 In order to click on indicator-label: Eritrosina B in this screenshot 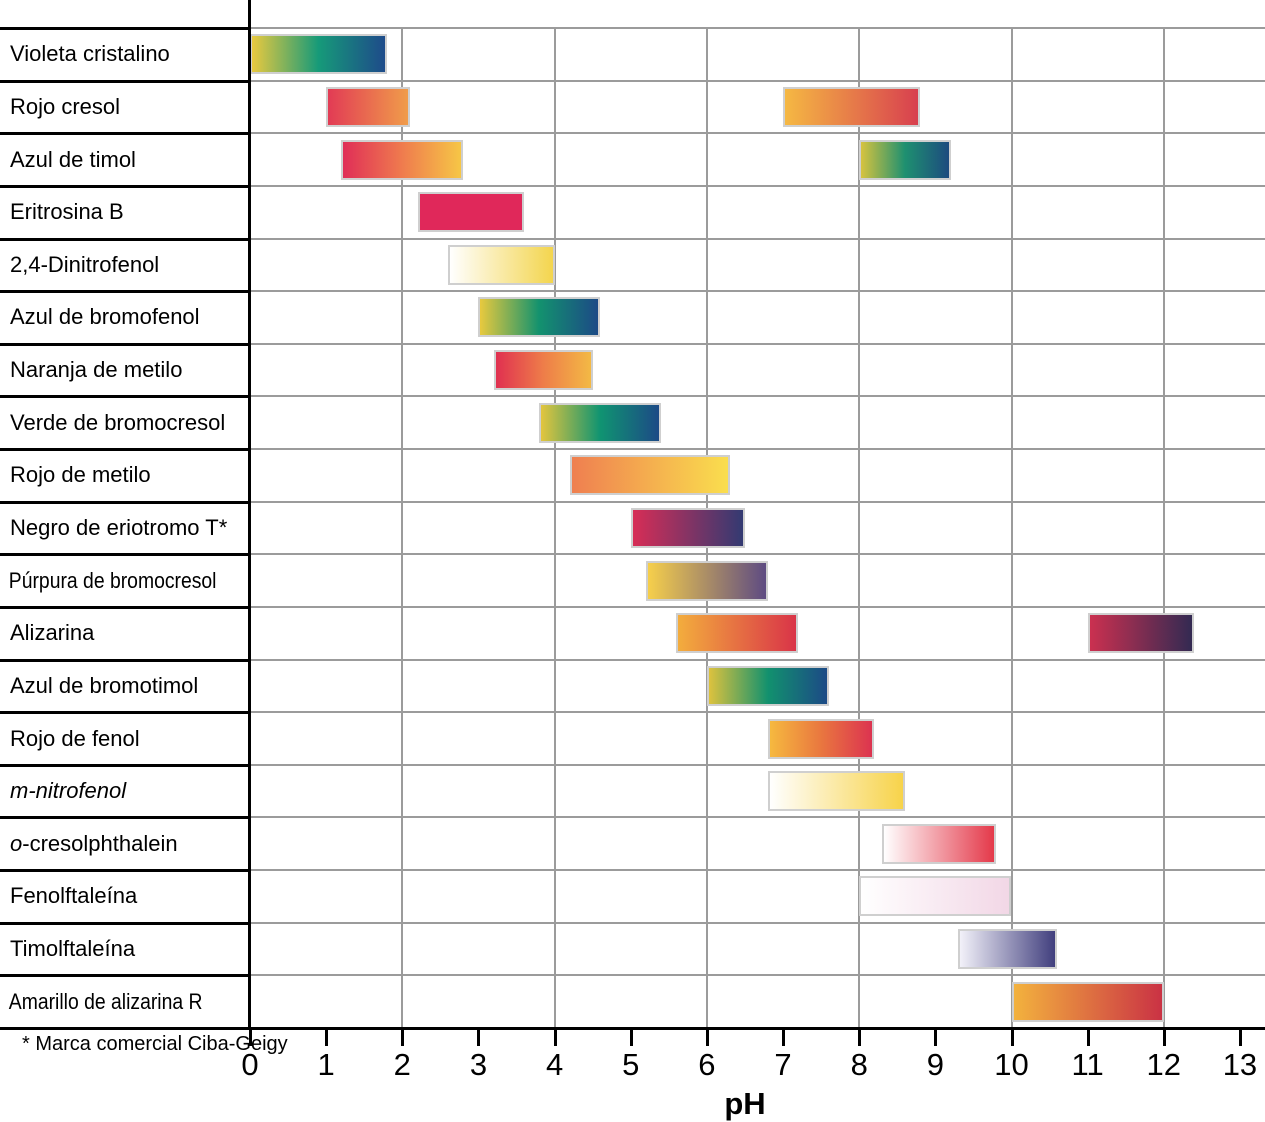, I will do `click(67, 212)`.